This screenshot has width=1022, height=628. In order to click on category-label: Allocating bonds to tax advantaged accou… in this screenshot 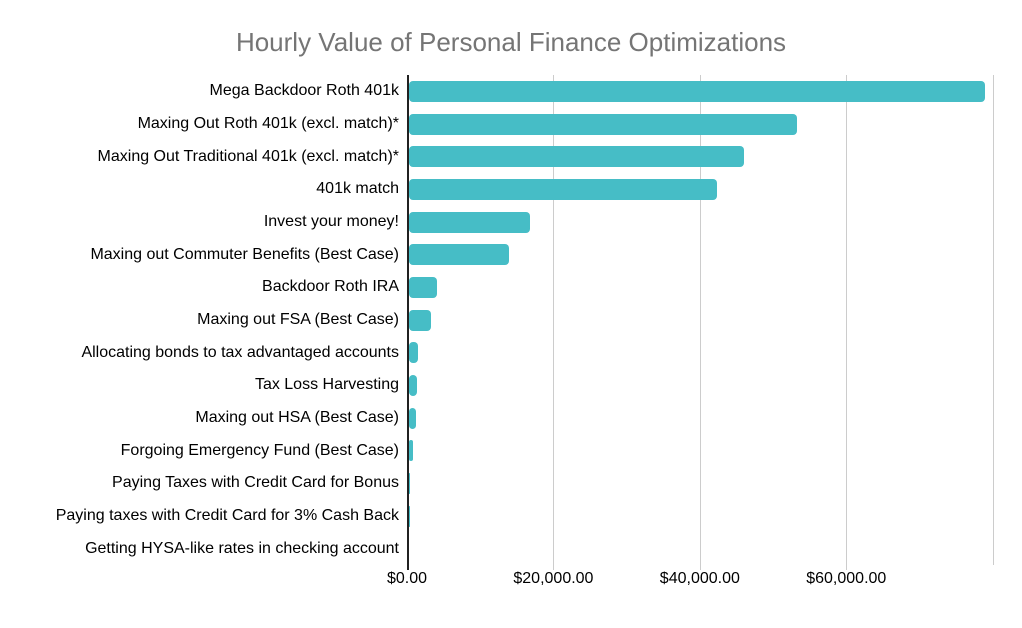, I will do `click(240, 352)`.